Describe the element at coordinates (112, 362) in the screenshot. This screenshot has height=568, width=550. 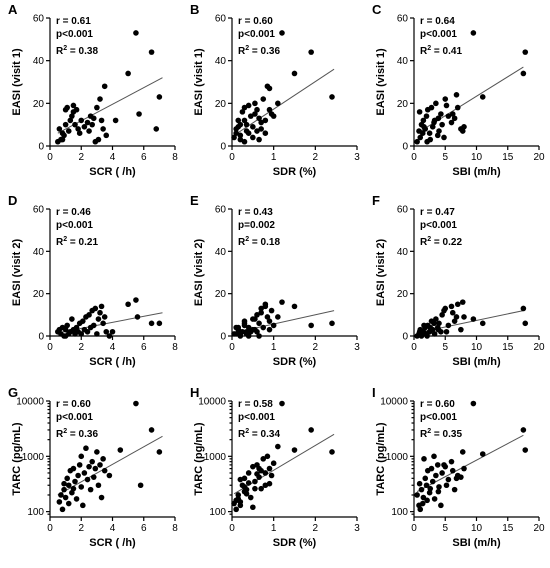
I see `x-axis-label: SCR ( /h)` at that location.